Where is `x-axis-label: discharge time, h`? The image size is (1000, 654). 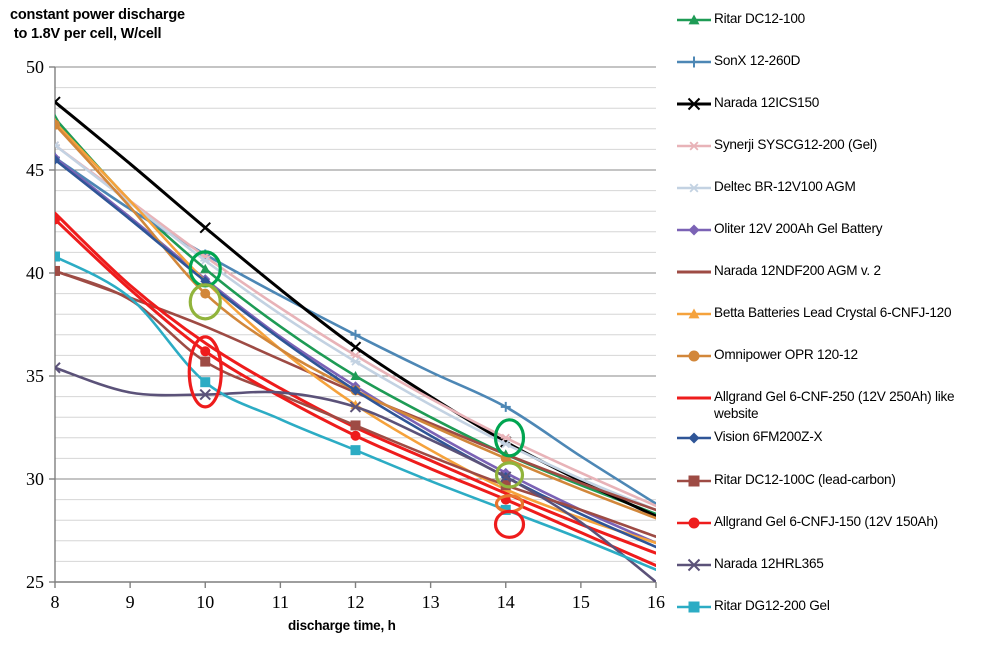
x-axis-label: discharge time, h is located at coordinates (342, 625).